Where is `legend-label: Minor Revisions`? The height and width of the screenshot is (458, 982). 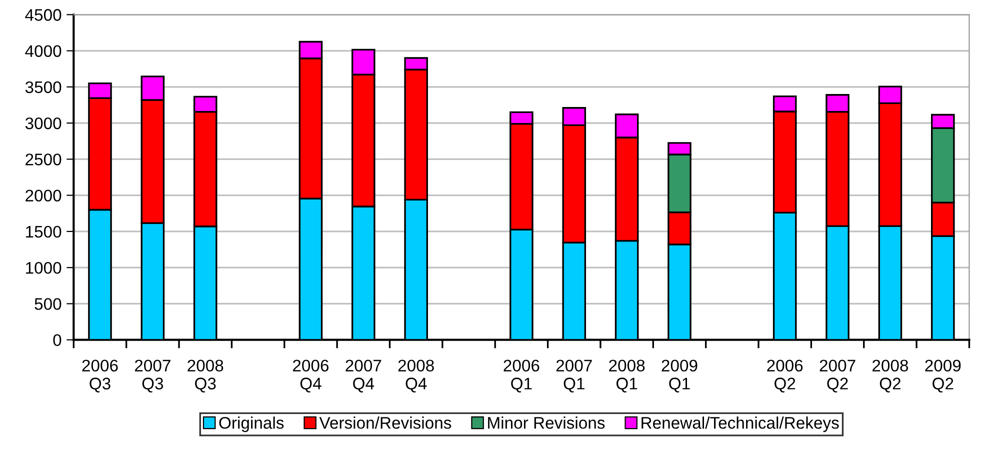
legend-label: Minor Revisions is located at coordinates (546, 422).